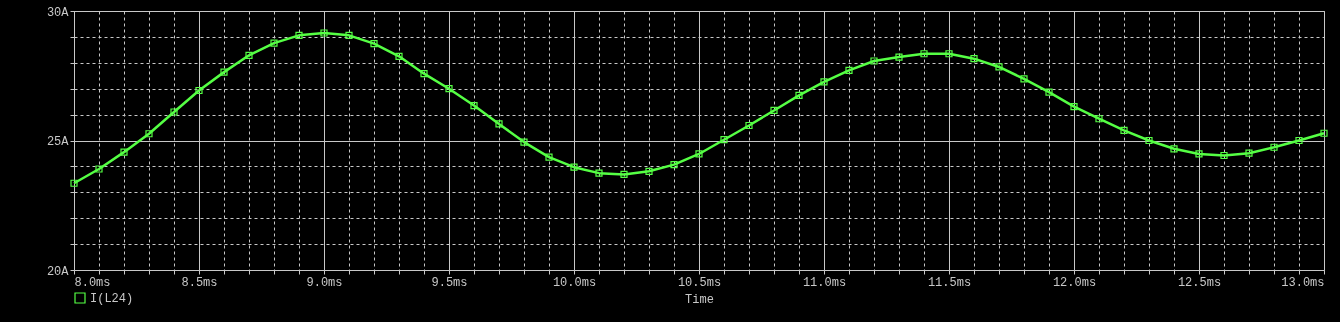 The image size is (1340, 322). I want to click on x-tick-label: 8.0ms, so click(92, 282).